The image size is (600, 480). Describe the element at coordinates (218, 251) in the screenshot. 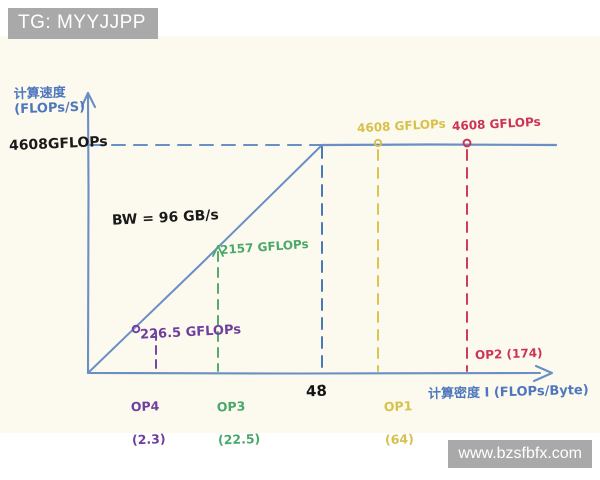

I see `op3-arrowhead` at that location.